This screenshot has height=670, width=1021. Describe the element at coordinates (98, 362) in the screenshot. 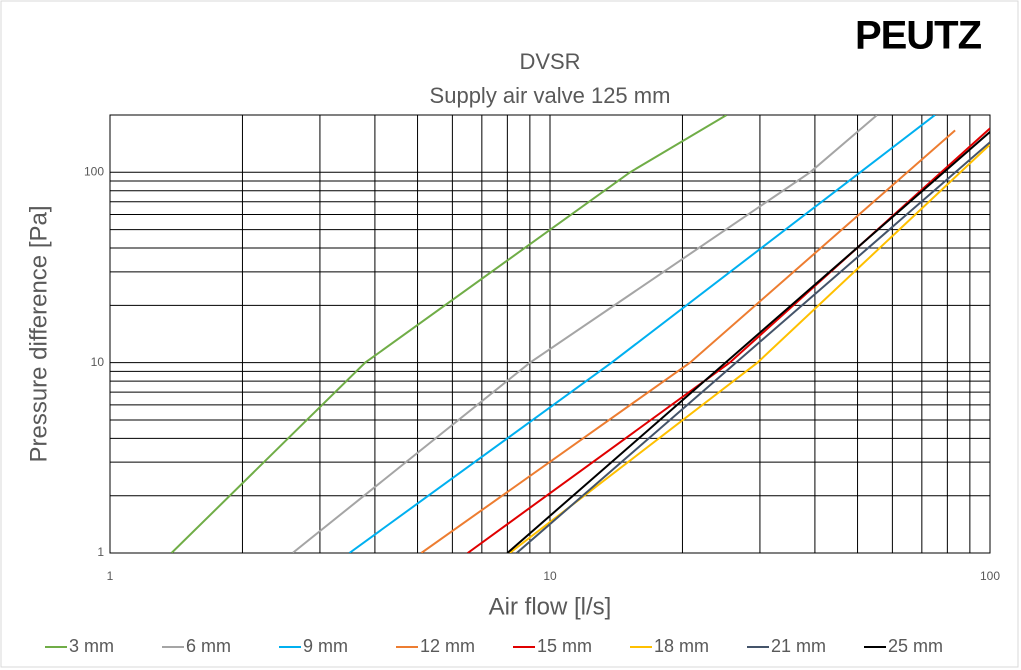

I see `y-tick-label: 10` at that location.